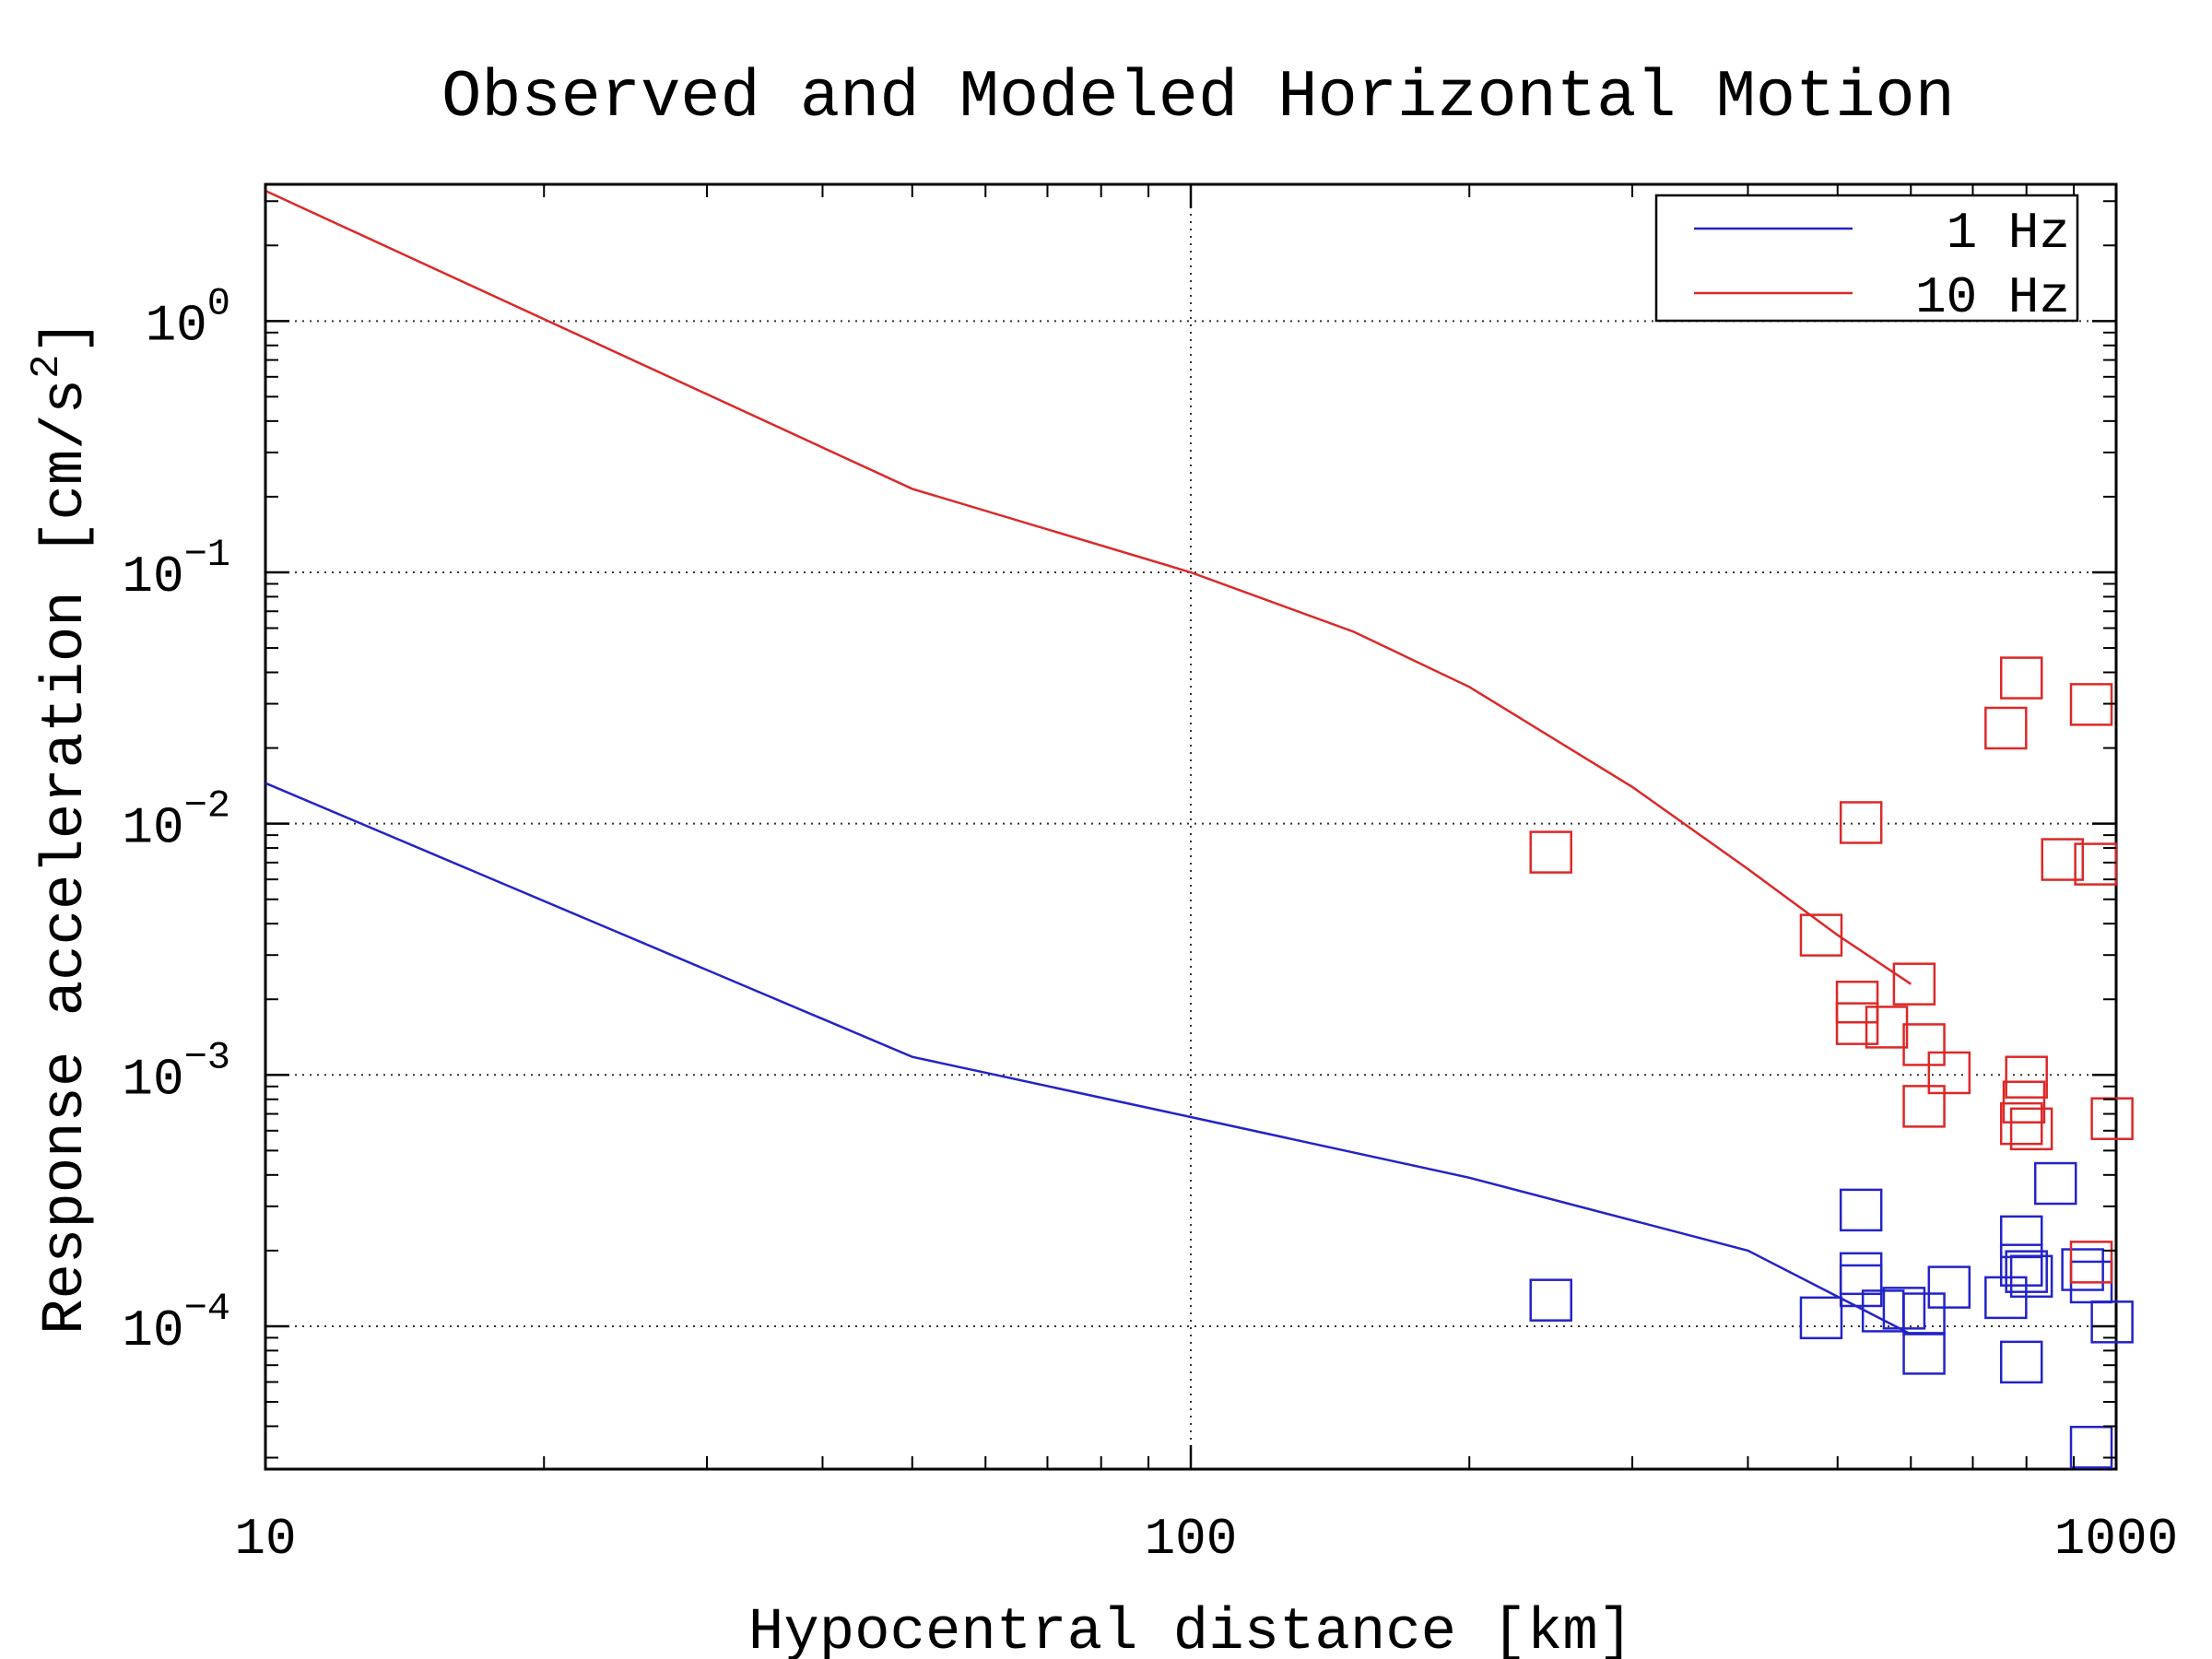 The height and width of the screenshot is (1659, 2212). I want to click on y-tick-label-exponent: −1, so click(207, 555).